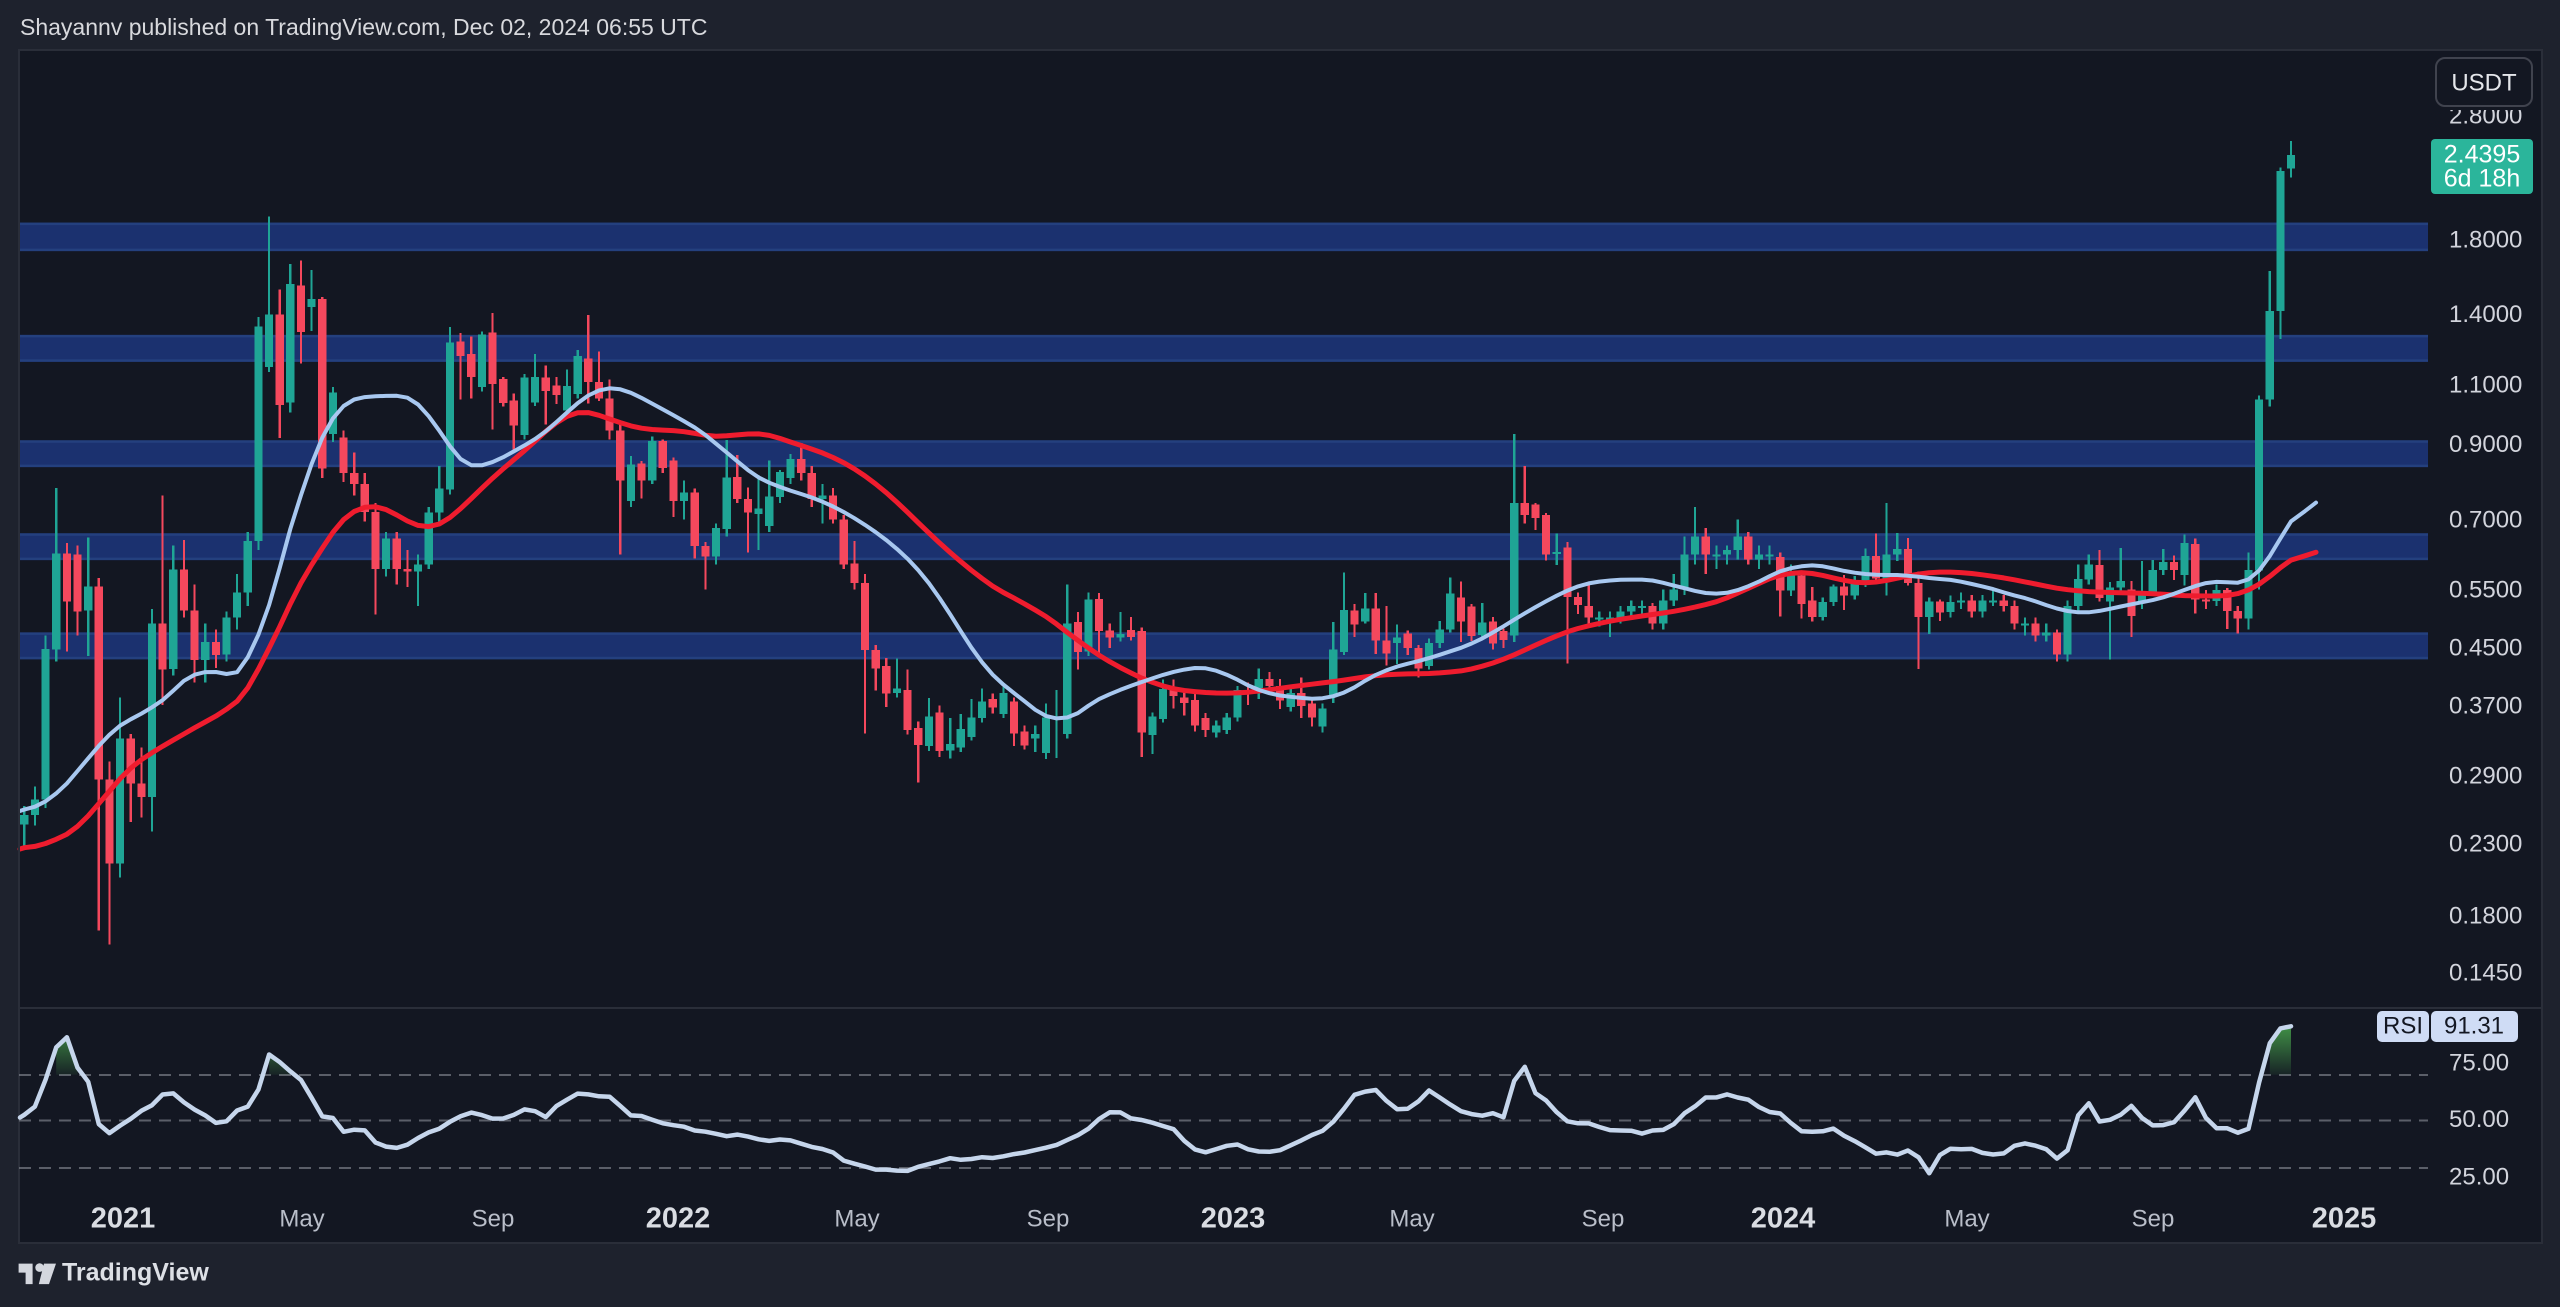 The height and width of the screenshot is (1307, 2560). I want to click on svg-text: 2.4395, so click(2482, 155).